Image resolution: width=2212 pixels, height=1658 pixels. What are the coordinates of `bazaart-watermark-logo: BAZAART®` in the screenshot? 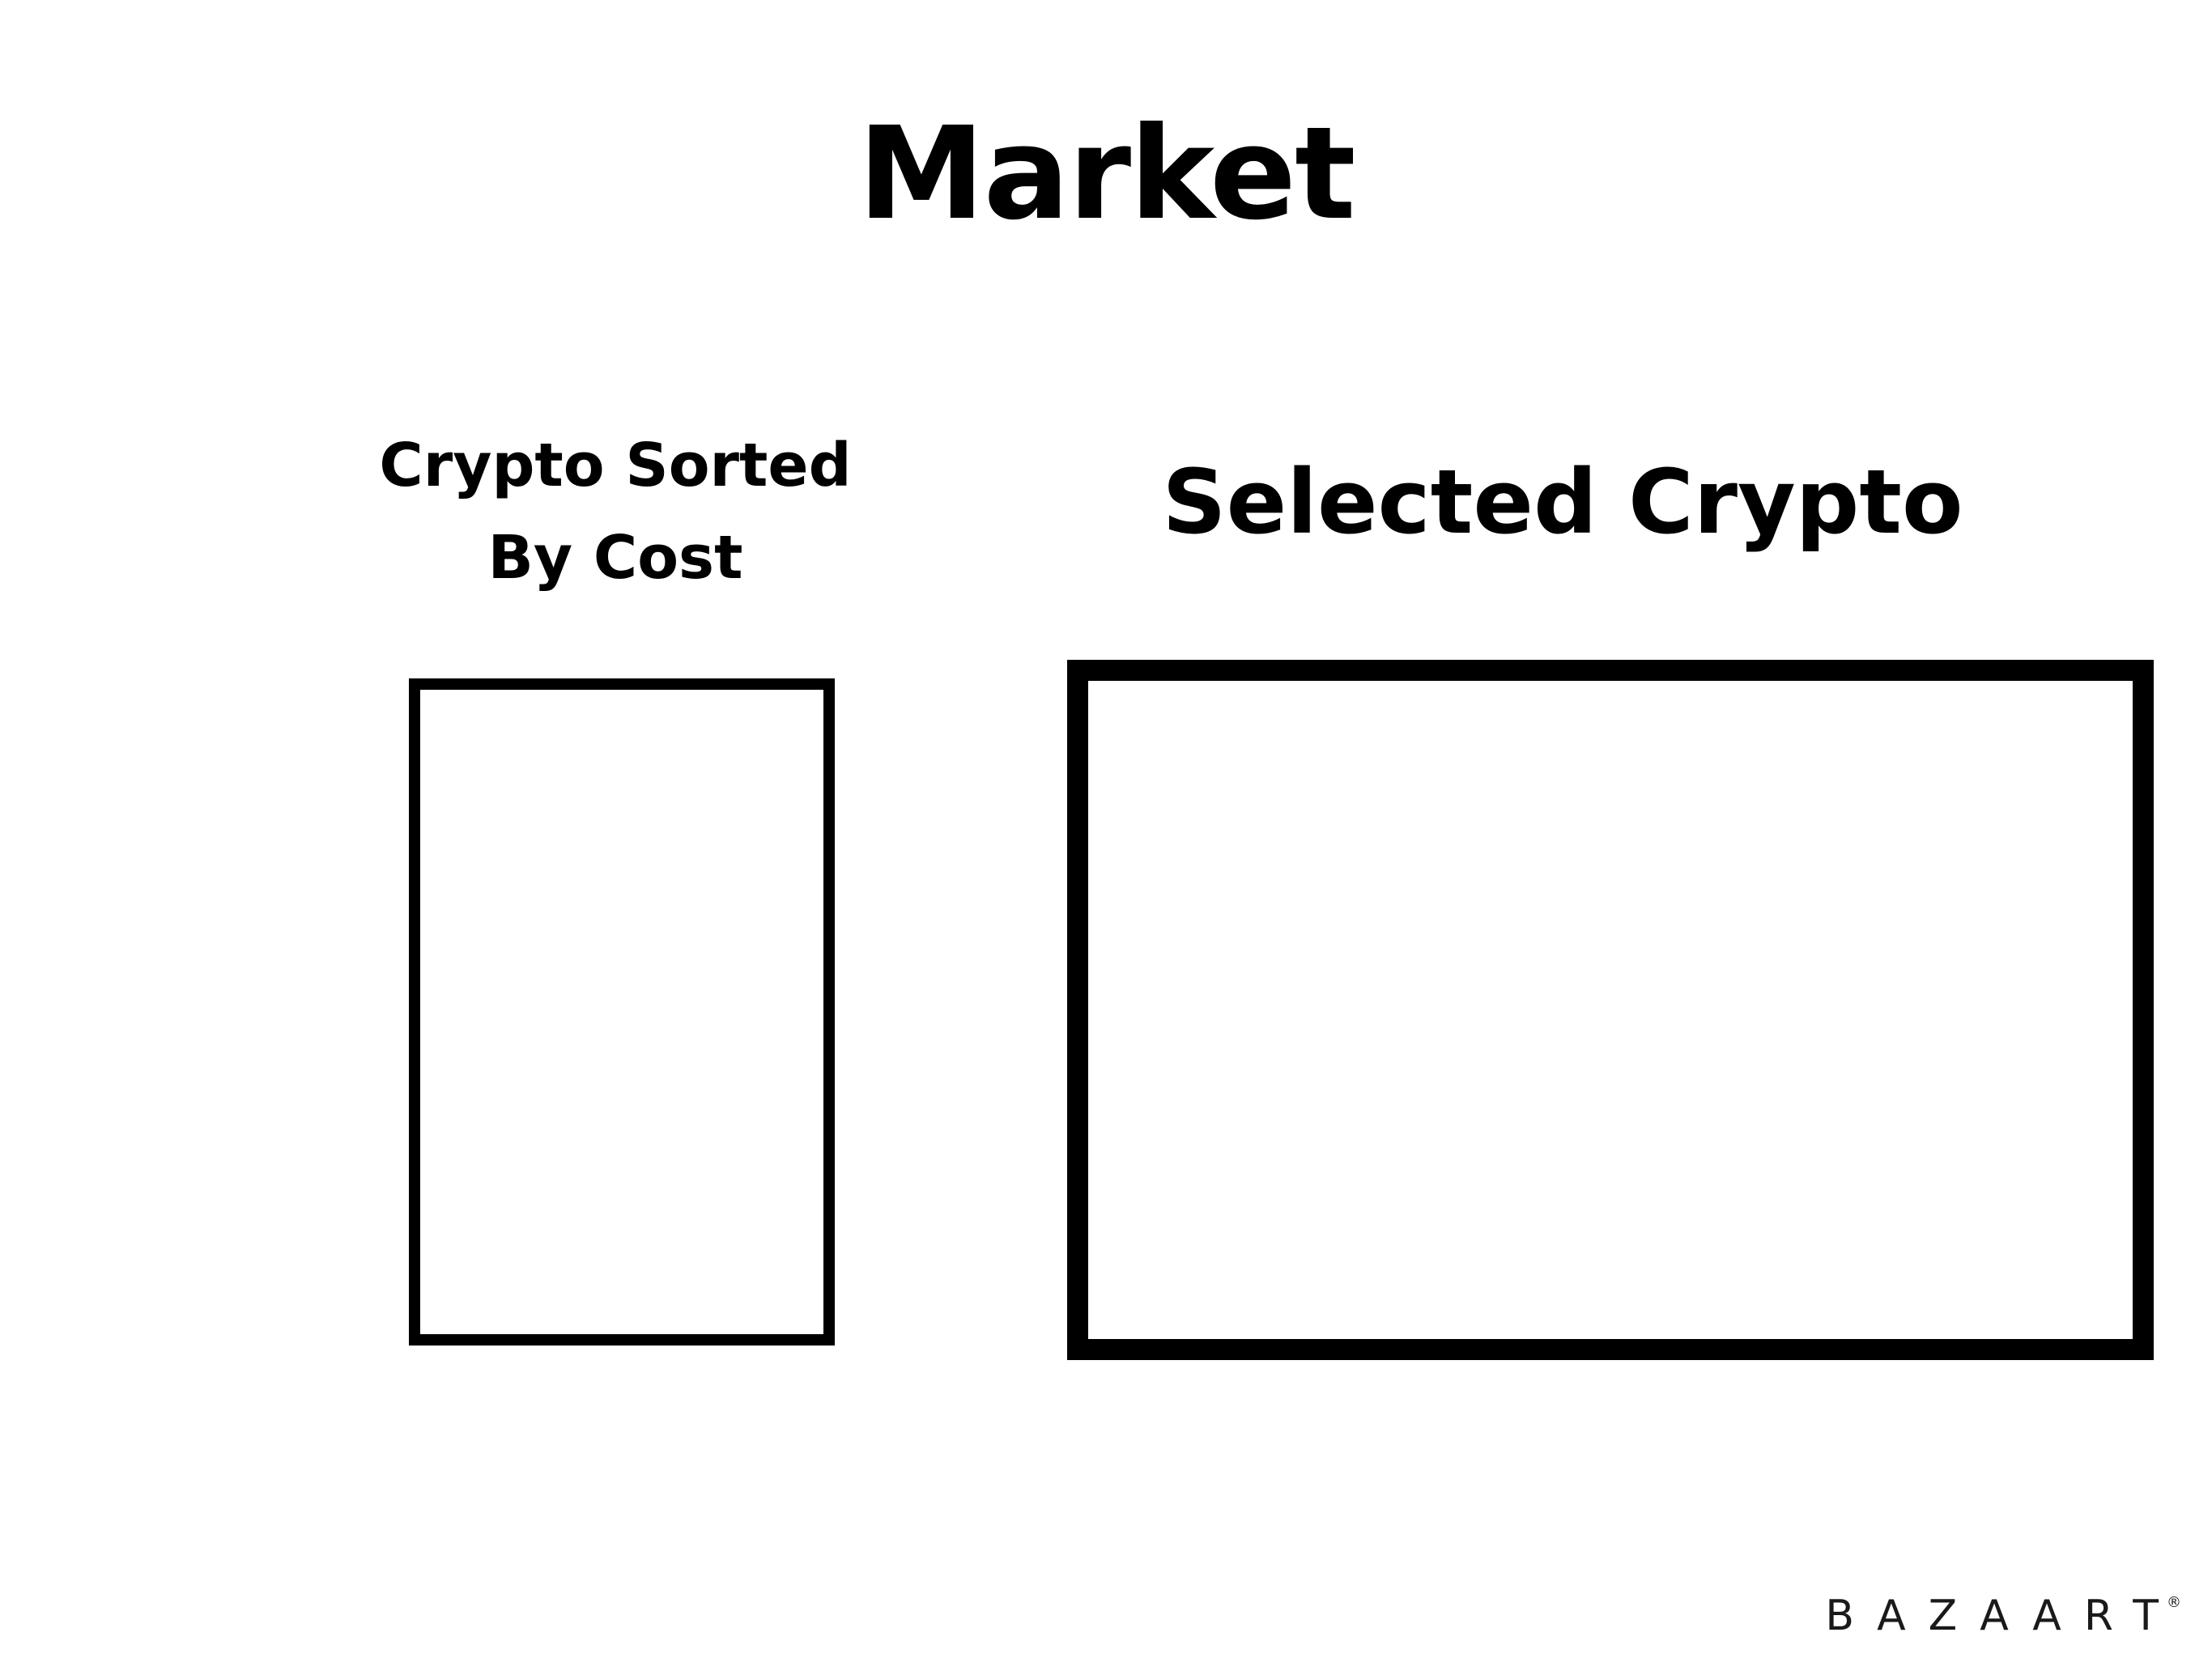 It's located at (2003, 1609).